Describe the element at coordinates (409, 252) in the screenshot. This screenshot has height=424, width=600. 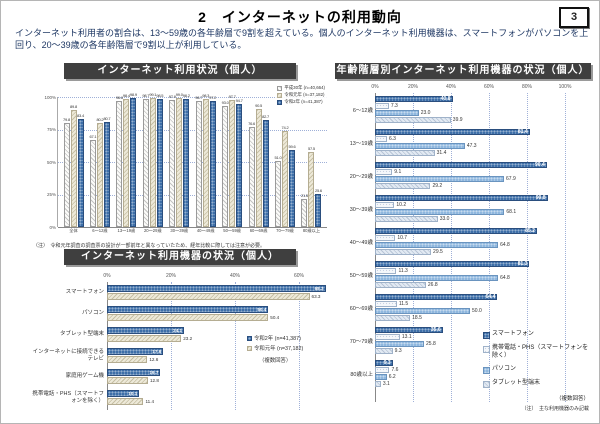
I see `bar: 29.5` at that location.